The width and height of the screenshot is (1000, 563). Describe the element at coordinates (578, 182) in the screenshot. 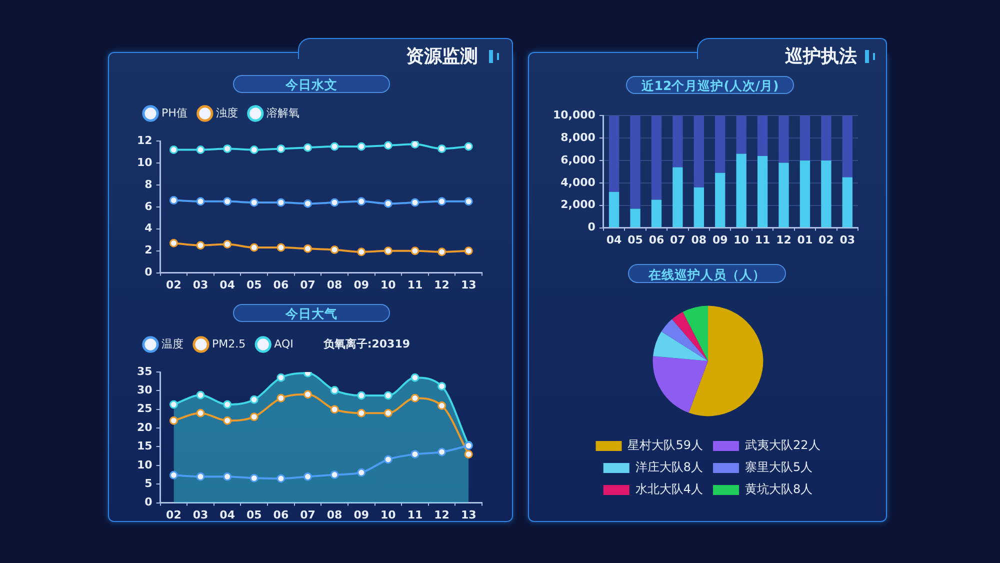

I see `y-tick-label: 4,000` at that location.